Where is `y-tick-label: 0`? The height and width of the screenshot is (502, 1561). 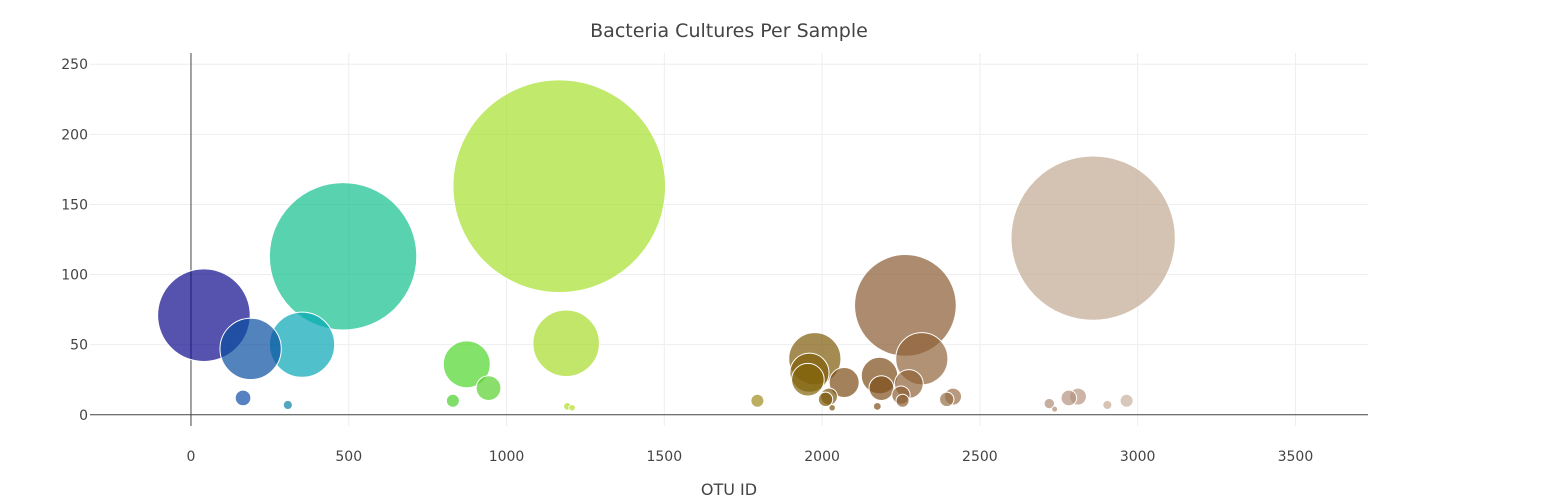 y-tick-label: 0 is located at coordinates (83, 416).